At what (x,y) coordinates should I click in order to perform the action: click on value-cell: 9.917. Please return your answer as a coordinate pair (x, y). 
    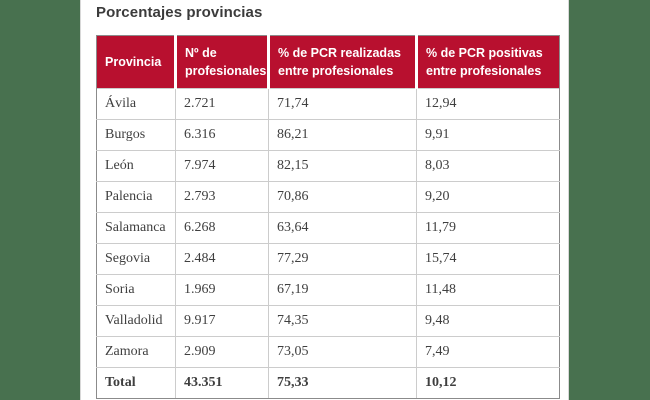
    Looking at the image, I should click on (222, 321).